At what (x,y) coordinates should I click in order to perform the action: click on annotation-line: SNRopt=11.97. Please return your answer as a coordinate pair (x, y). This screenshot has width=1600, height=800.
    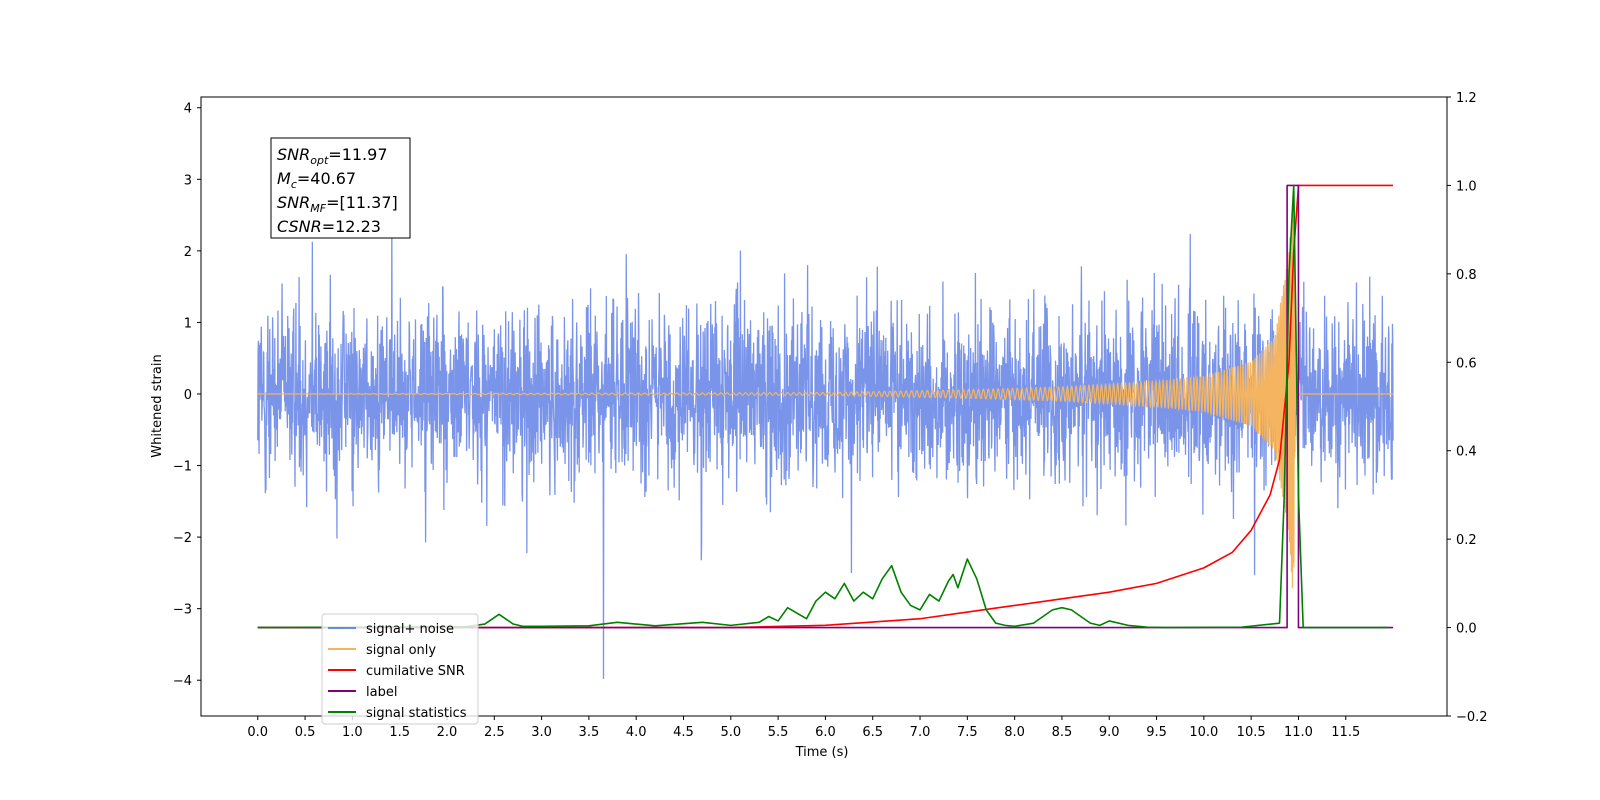
    Looking at the image, I should click on (332, 156).